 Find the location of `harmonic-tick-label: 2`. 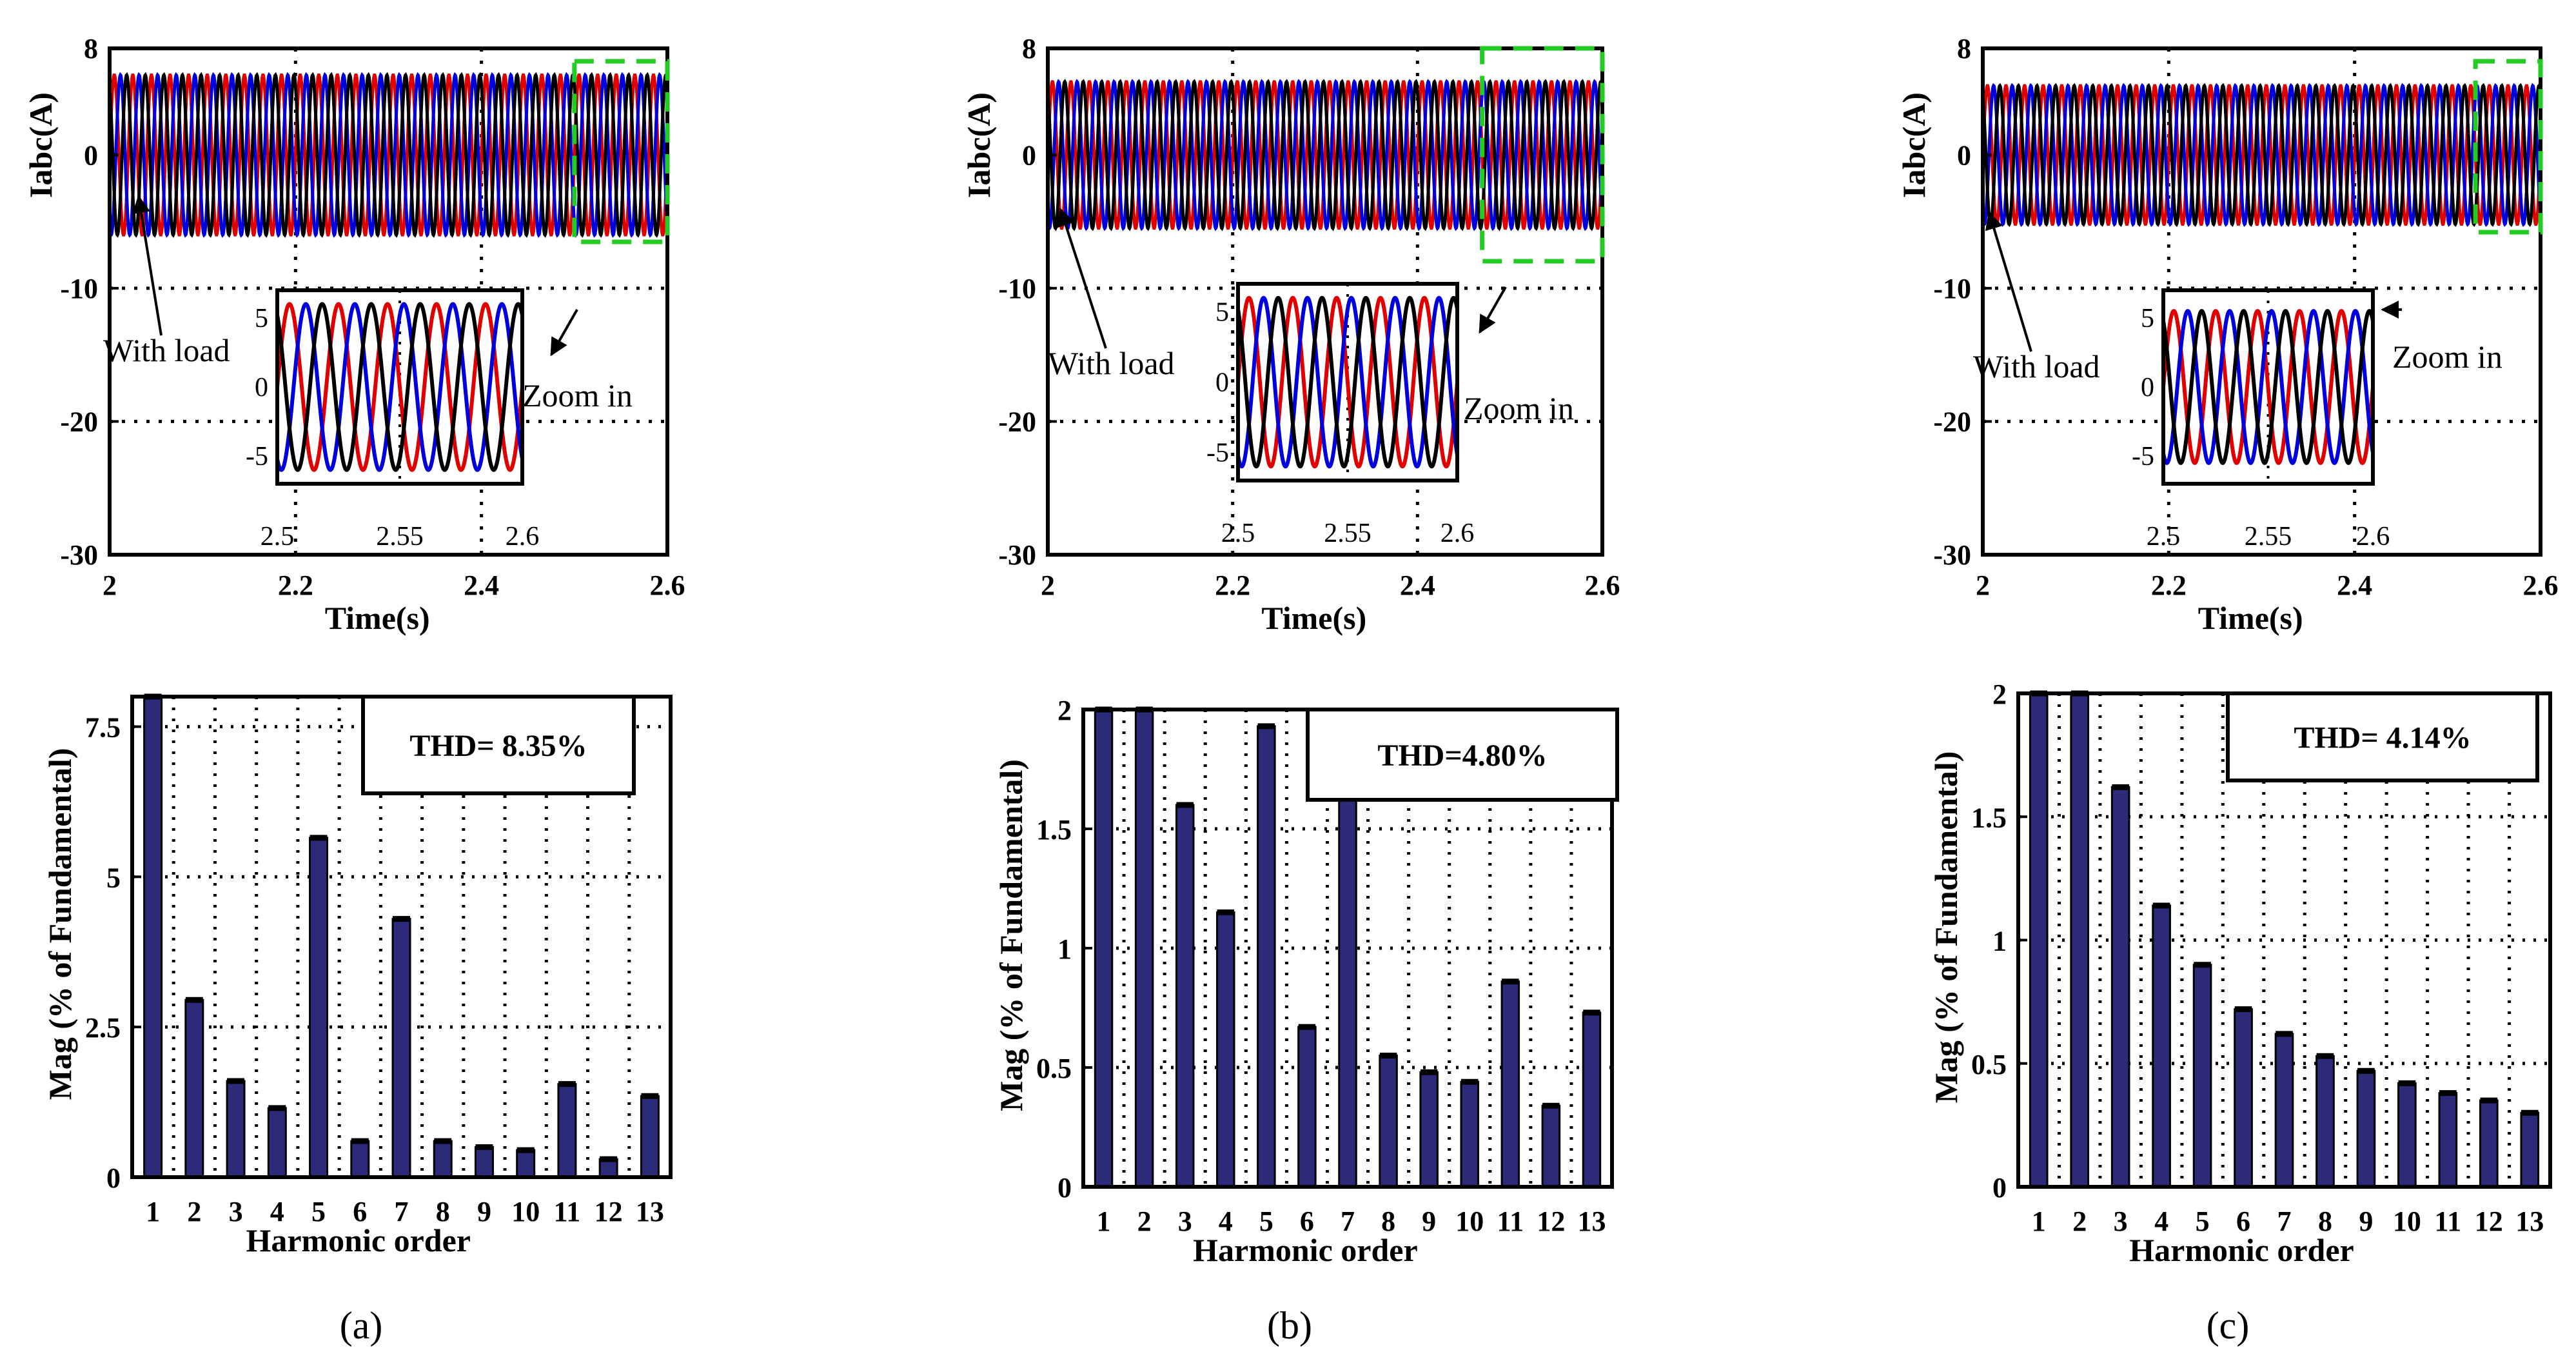

harmonic-tick-label: 2 is located at coordinates (2079, 1221).